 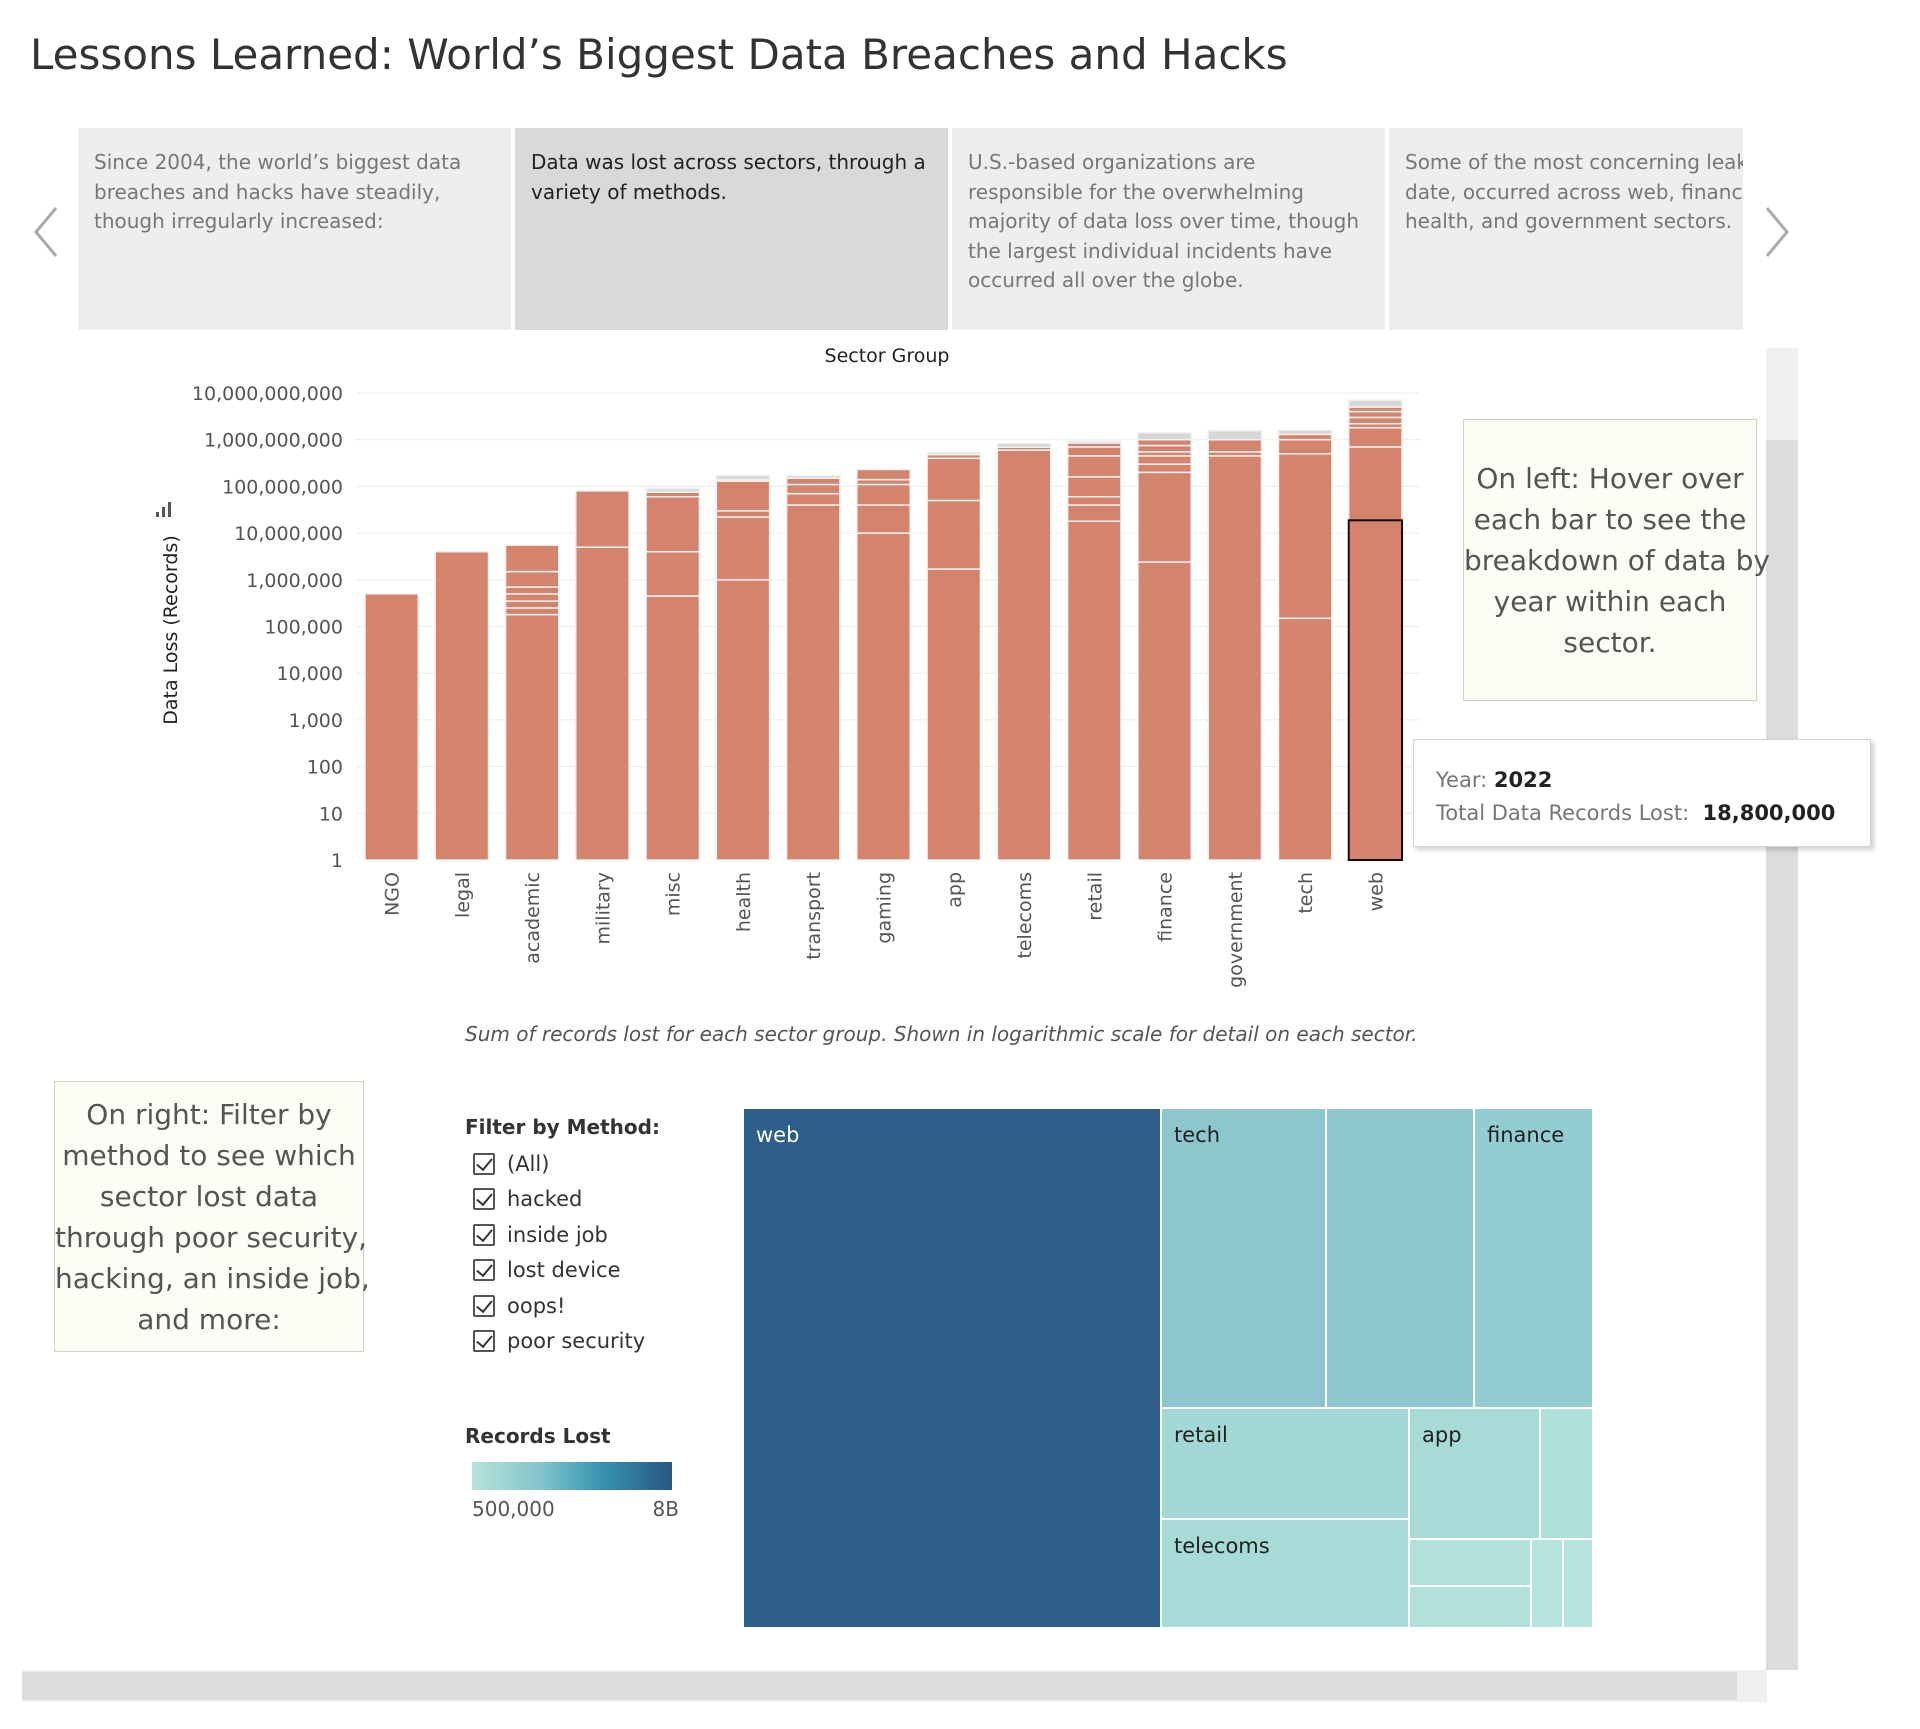 What do you see at coordinates (1775, 232) in the screenshot?
I see `story-next-button` at bounding box center [1775, 232].